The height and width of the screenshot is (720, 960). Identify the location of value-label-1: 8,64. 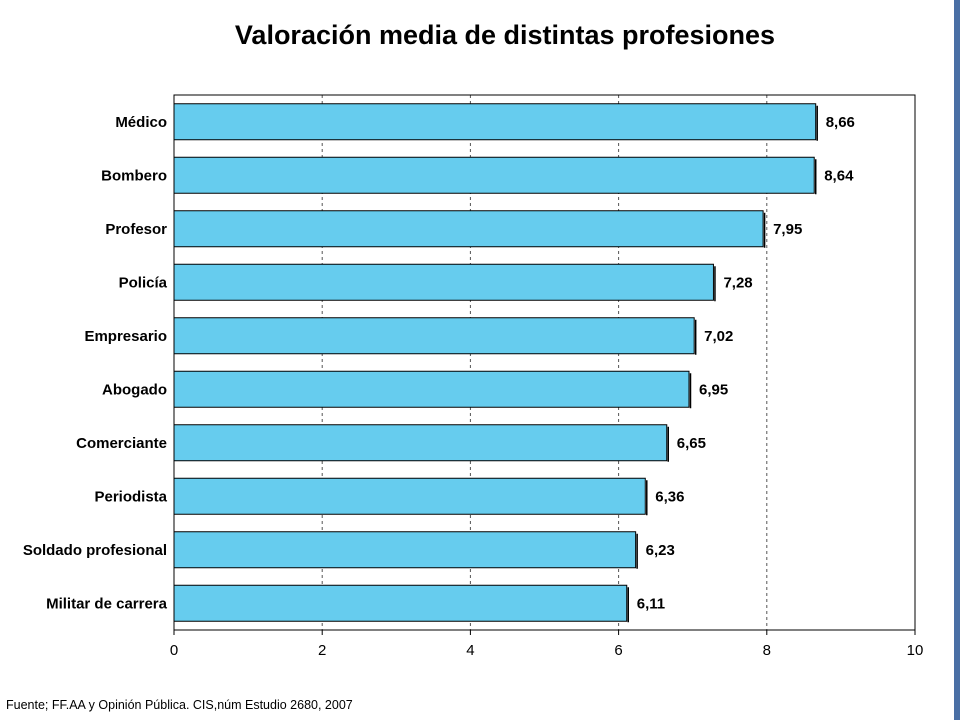
(839, 175).